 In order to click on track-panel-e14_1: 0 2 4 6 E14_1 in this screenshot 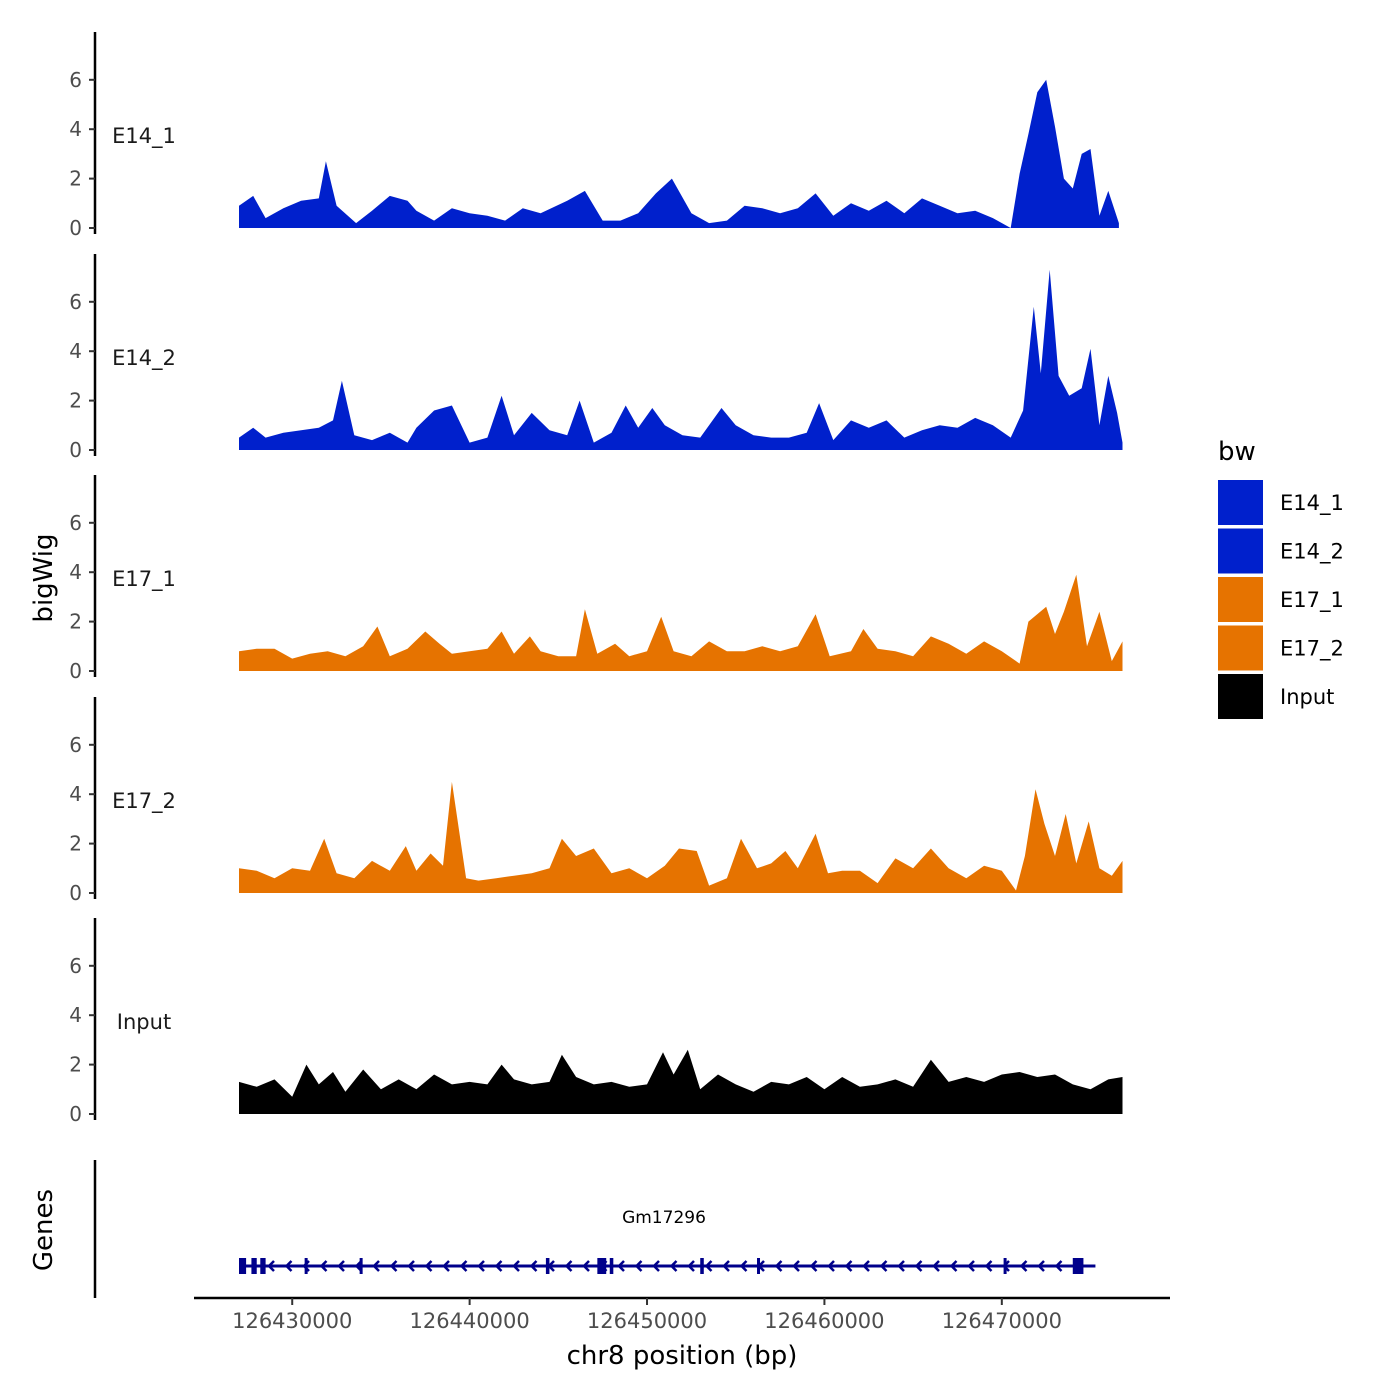, I will do `click(594, 136)`.